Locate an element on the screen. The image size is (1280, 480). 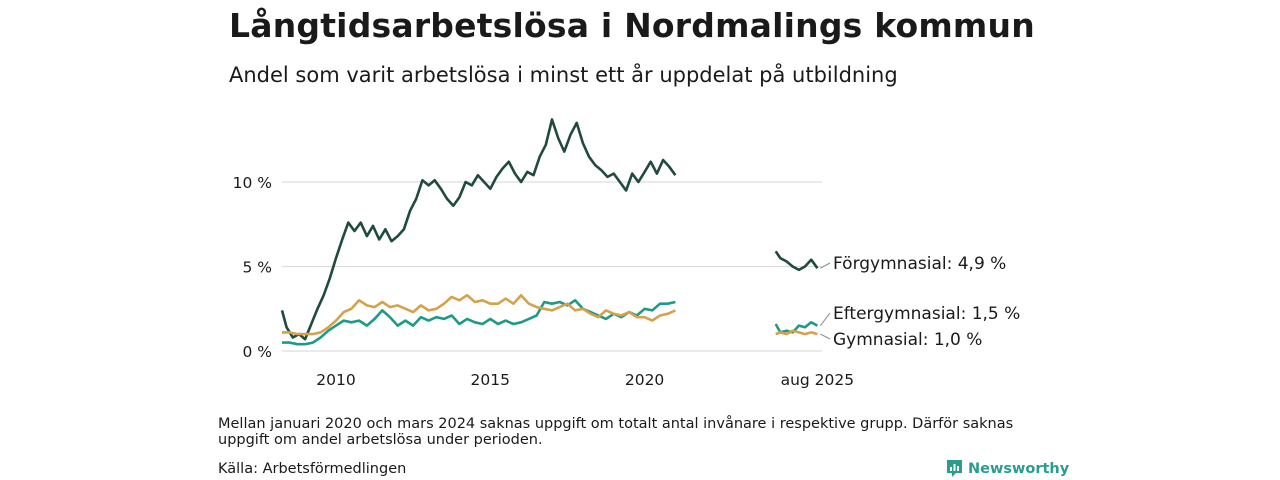
end-label-eftergymnasial: Eftergymnasial: 1,5 % is located at coordinates (926, 314).